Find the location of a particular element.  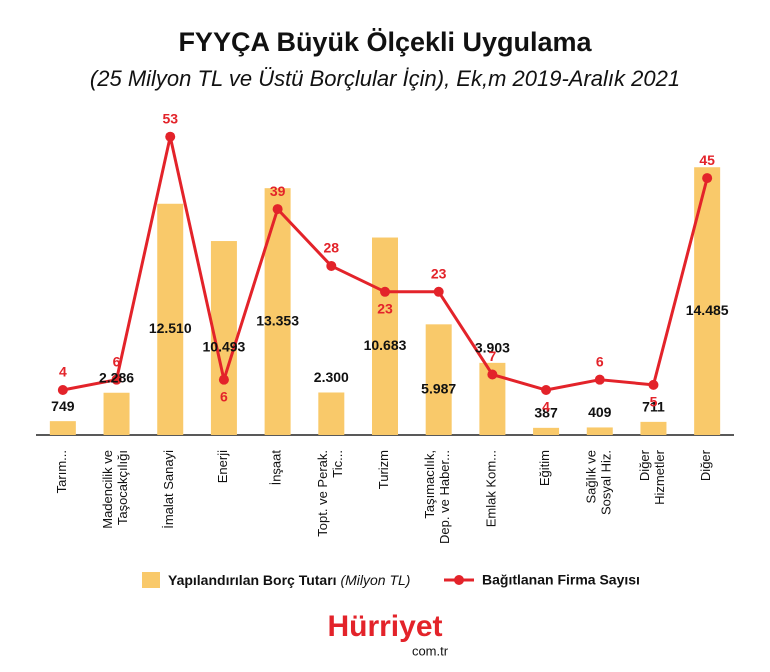

x-tick-label: Sağlık veSosyal Hiz. is located at coordinates (599, 482).